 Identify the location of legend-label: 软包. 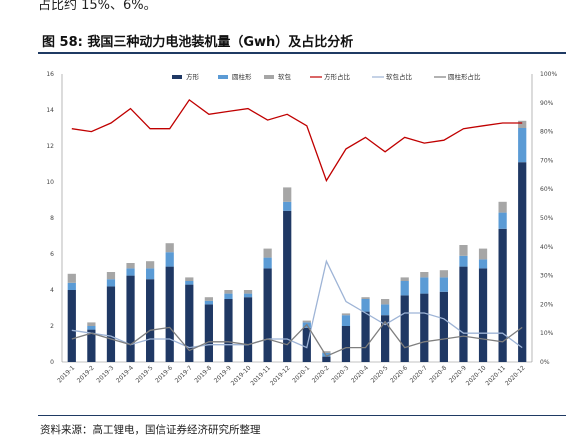
(285, 76).